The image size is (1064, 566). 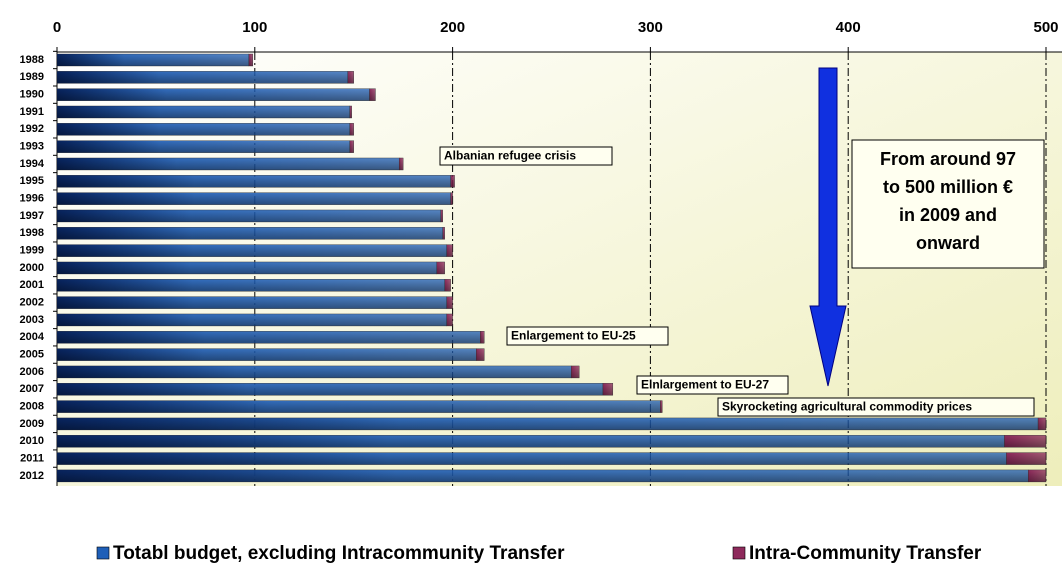 What do you see at coordinates (32, 424) in the screenshot?
I see `y-tick-label: 2009` at bounding box center [32, 424].